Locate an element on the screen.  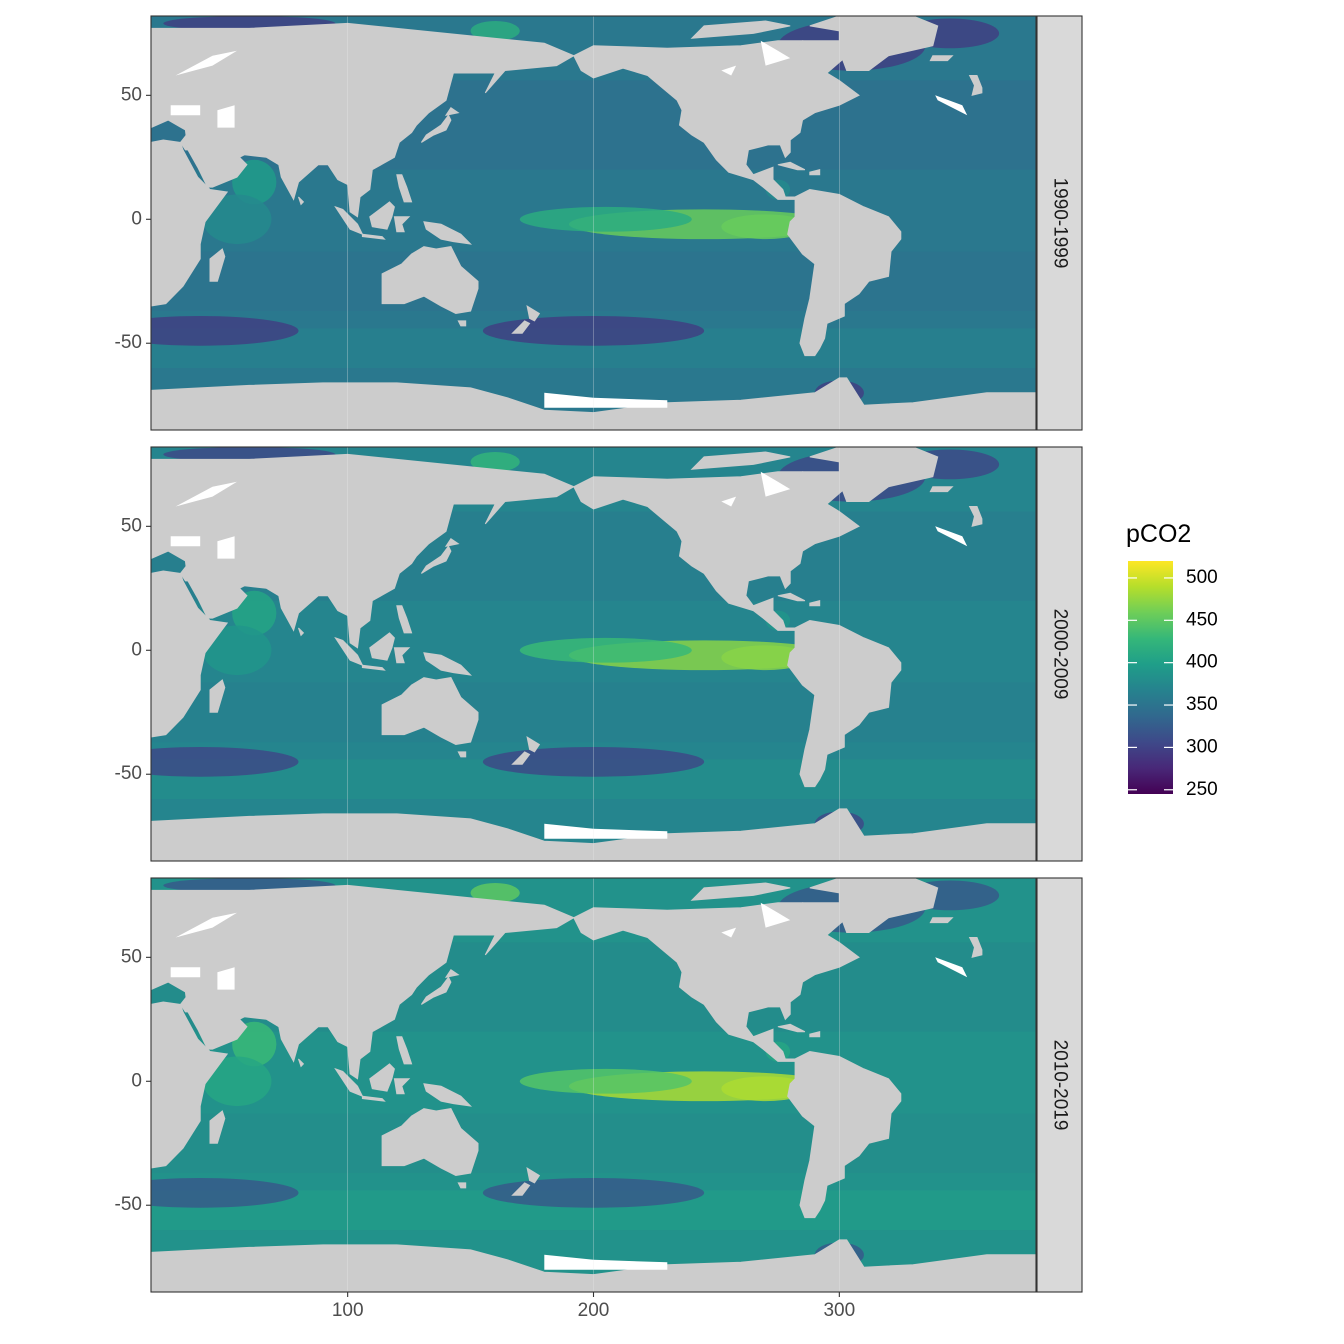
x-axis: 100 200 300 is located at coordinates (593, 1306).